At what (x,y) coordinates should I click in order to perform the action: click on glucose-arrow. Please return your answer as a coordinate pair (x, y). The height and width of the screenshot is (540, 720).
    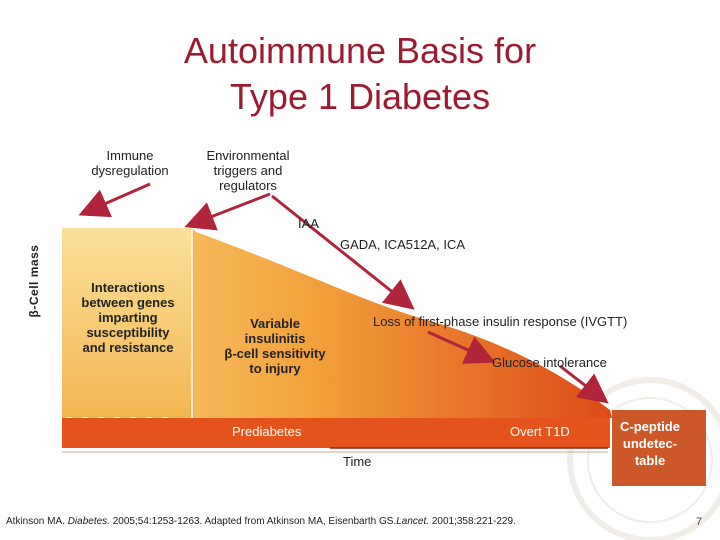
    Looking at the image, I should click on (584, 384).